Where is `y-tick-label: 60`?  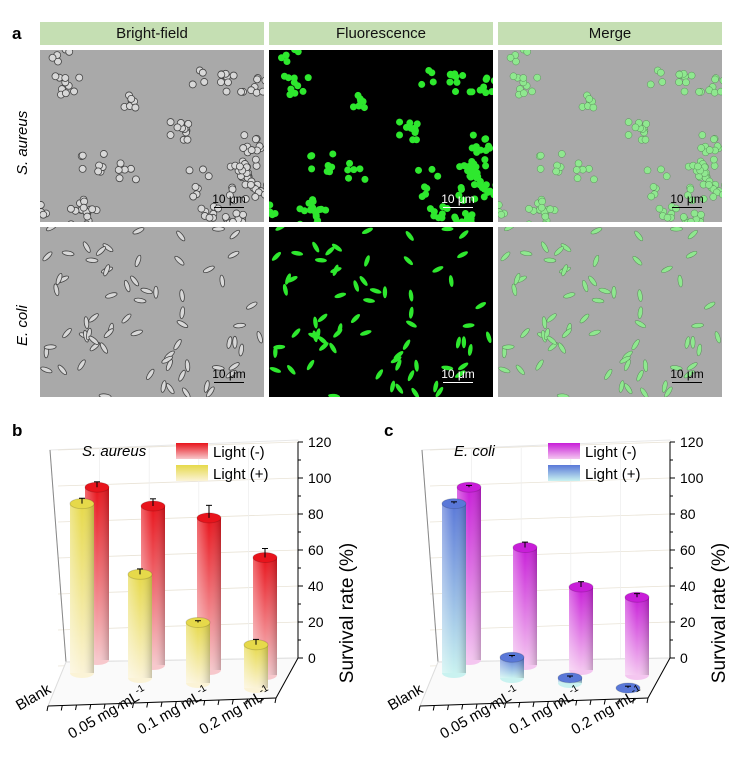 y-tick-label: 60 is located at coordinates (316, 550).